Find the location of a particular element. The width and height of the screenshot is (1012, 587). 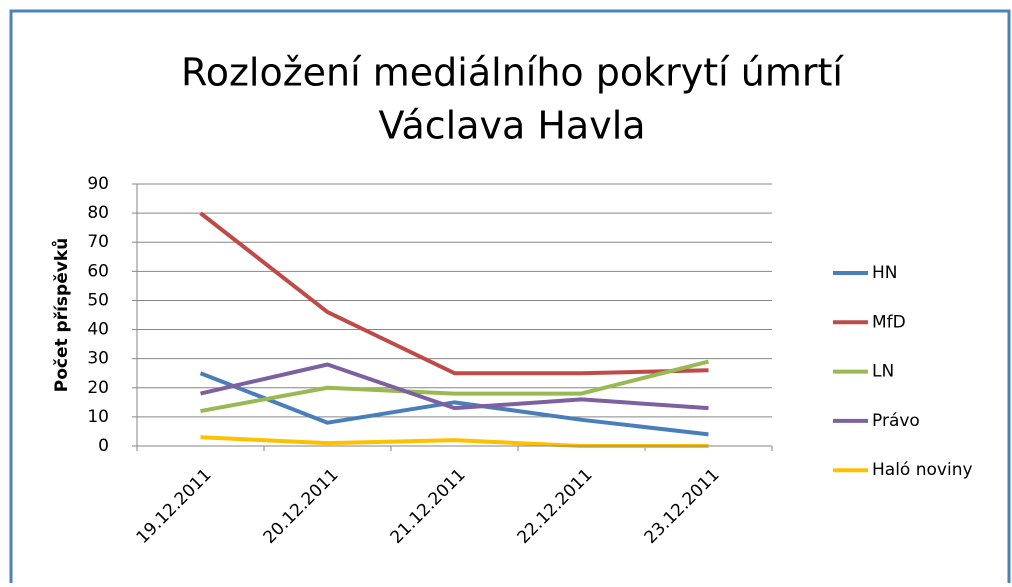

y-tick-label: 60 is located at coordinates (98, 271).